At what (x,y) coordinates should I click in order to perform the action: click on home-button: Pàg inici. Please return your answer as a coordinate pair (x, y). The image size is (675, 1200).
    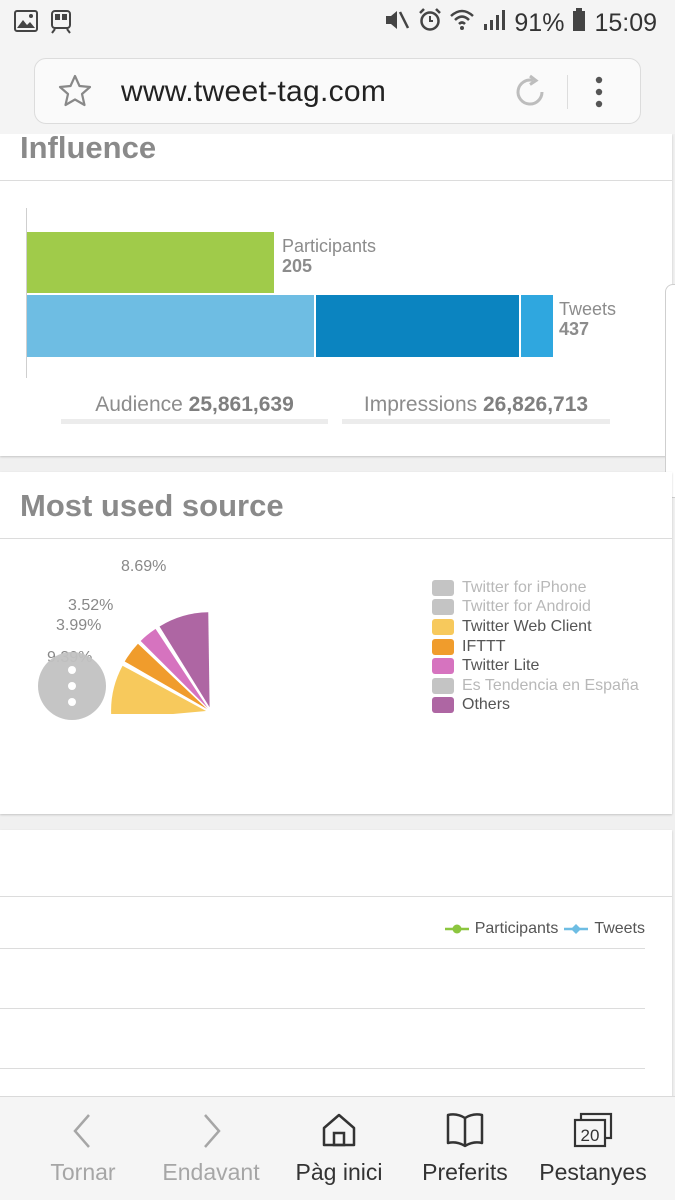
    Looking at the image, I should click on (339, 1148).